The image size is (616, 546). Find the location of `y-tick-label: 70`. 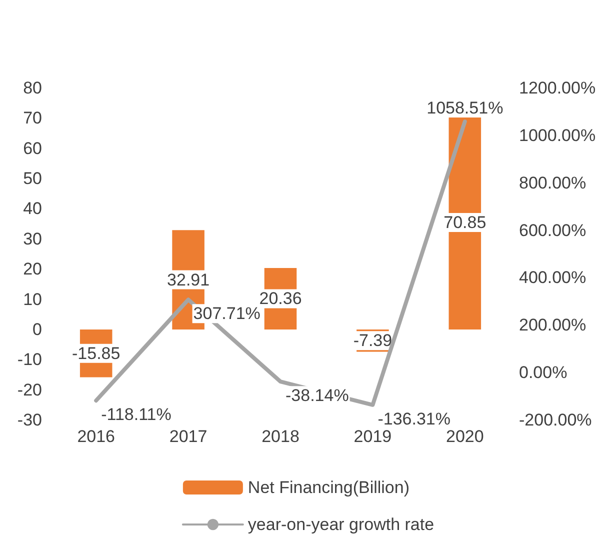

y-tick-label: 70 is located at coordinates (32, 118).